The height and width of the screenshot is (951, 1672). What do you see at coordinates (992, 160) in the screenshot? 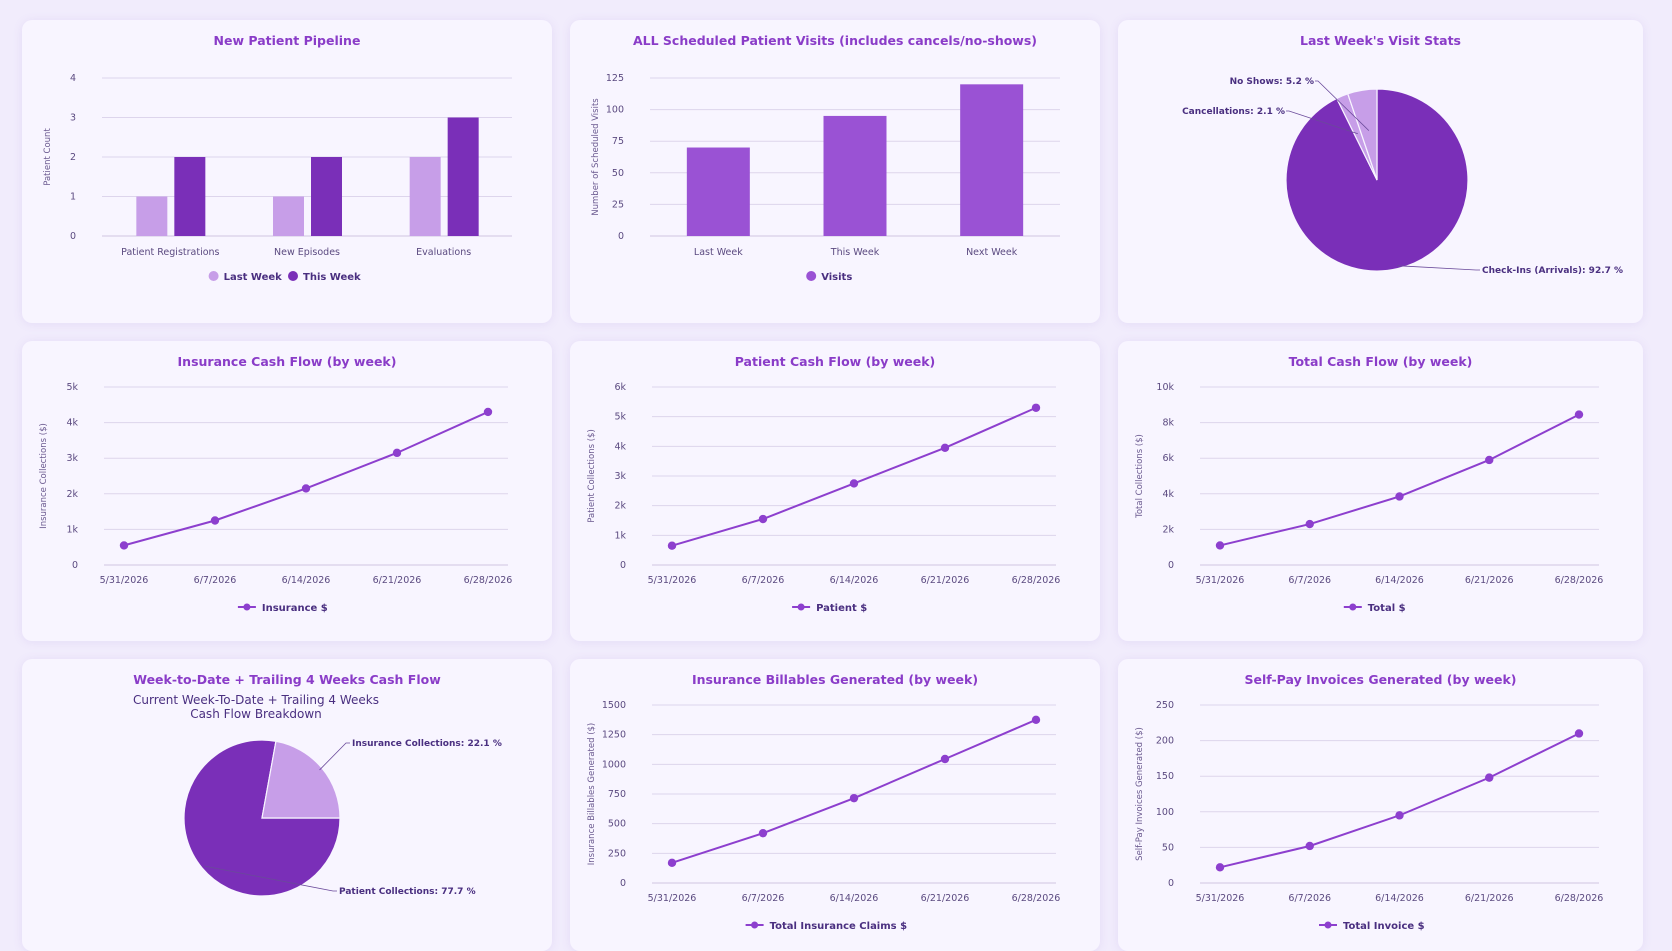
I see `bar-visits-next-week` at bounding box center [992, 160].